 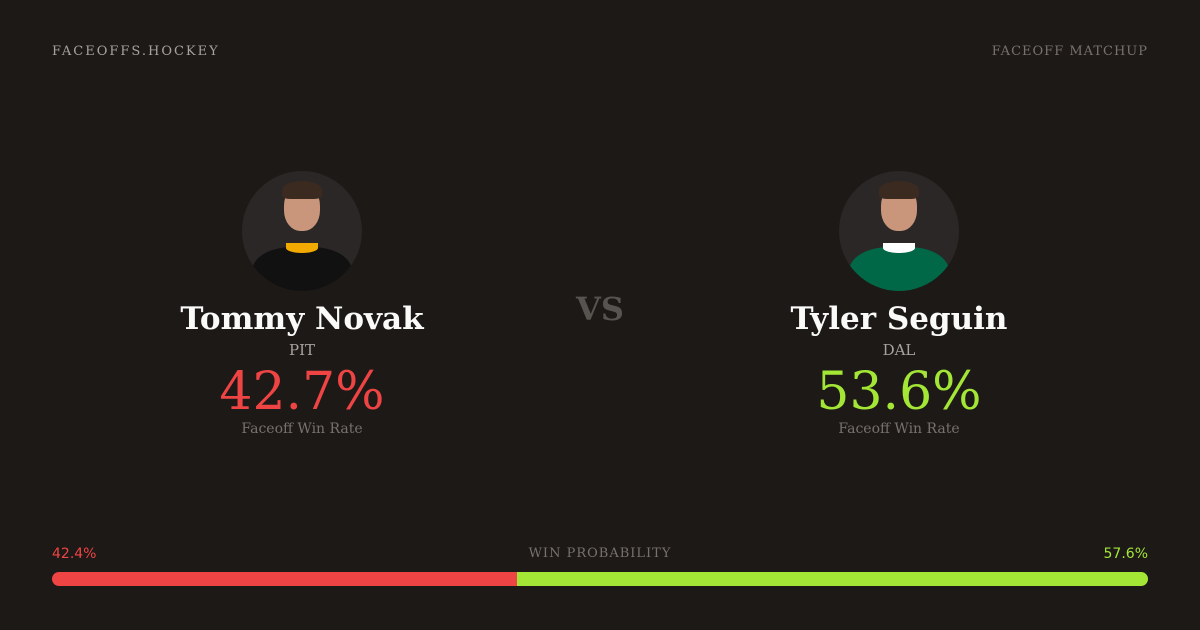 I want to click on win-probability-bar, so click(x=600, y=579).